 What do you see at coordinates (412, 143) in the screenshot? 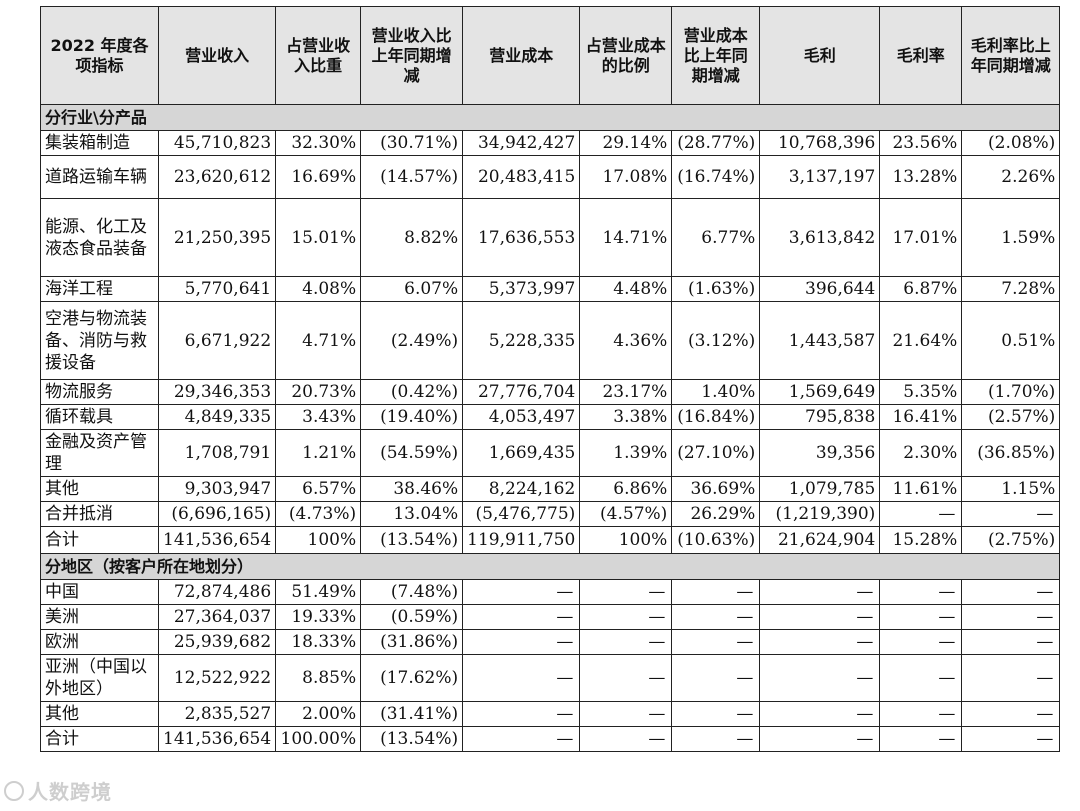
I see `table-cell: (30.71%)` at bounding box center [412, 143].